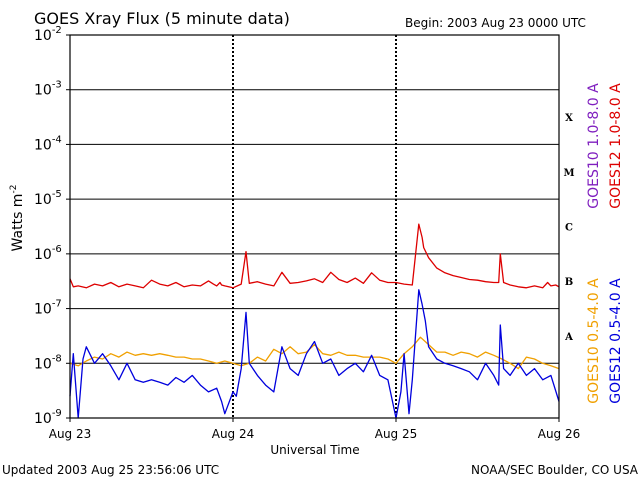 The image size is (640, 480). I want to click on x-tick-label: Aug 23, so click(70, 434).